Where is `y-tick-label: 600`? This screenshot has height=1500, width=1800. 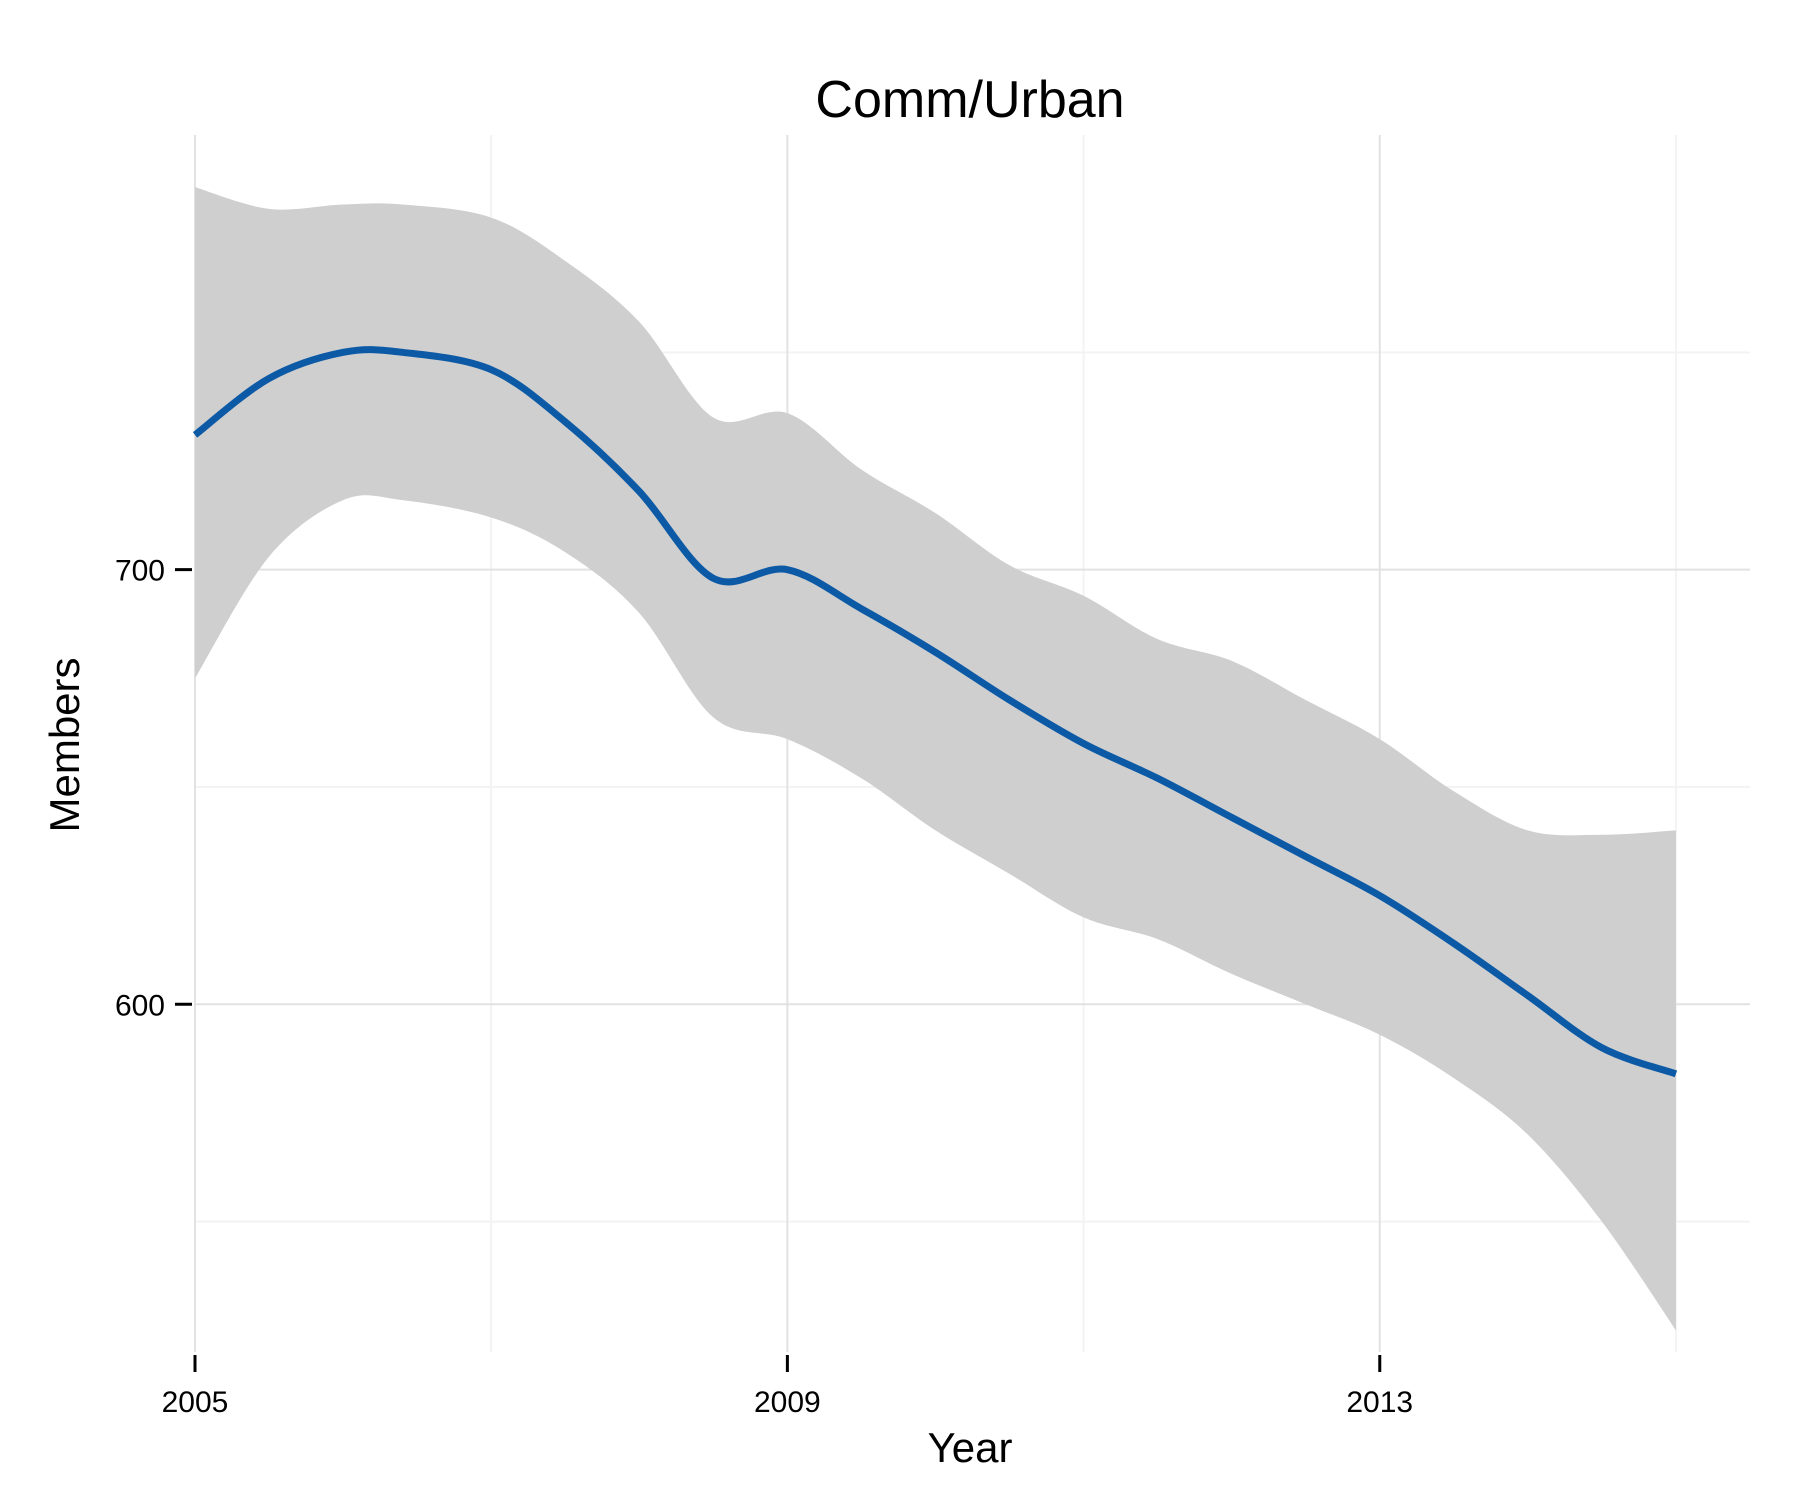
y-tick-label: 600 is located at coordinates (140, 1005).